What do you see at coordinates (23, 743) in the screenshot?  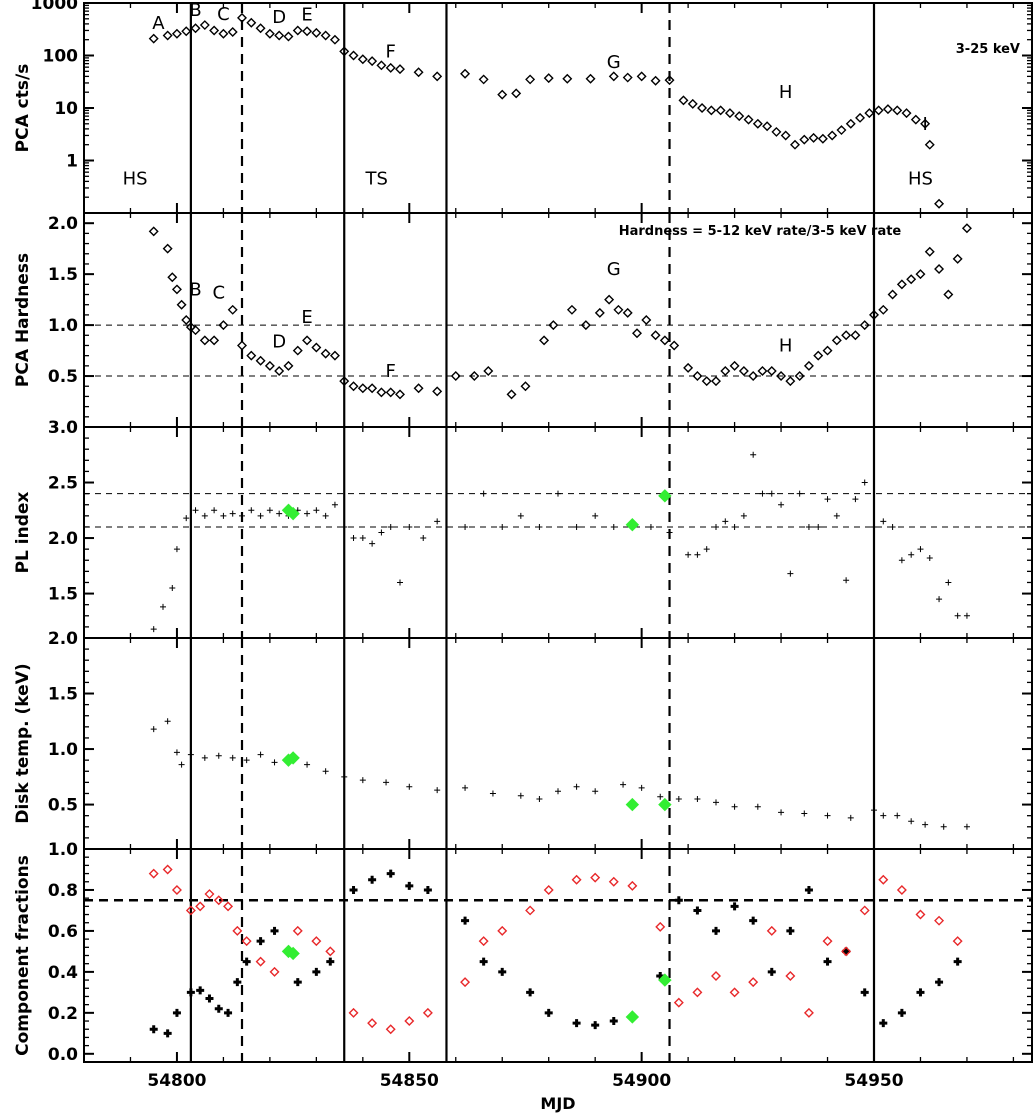 I see `y-axis-label: Disk temp. (keV)` at bounding box center [23, 743].